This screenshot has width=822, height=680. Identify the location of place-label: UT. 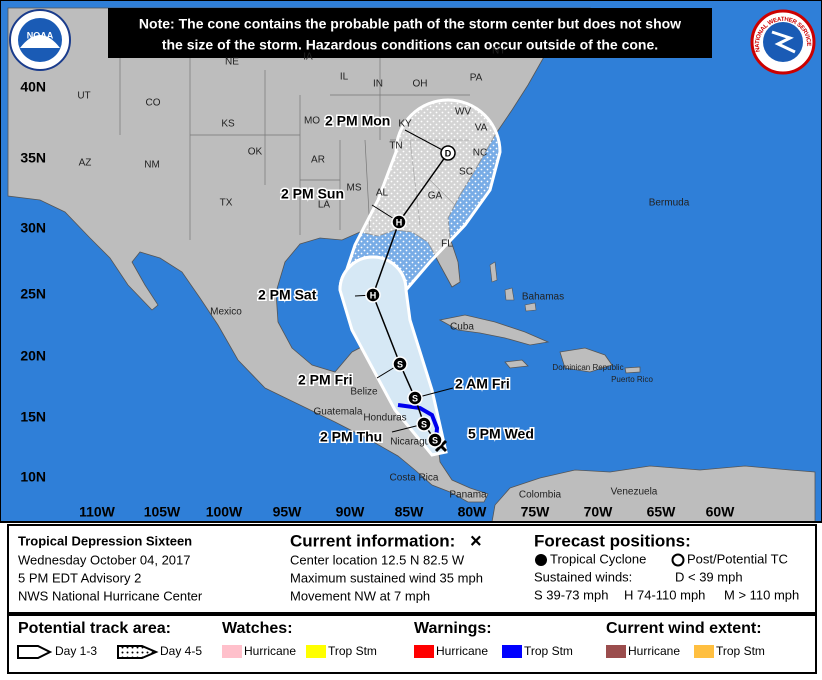
(83, 96).